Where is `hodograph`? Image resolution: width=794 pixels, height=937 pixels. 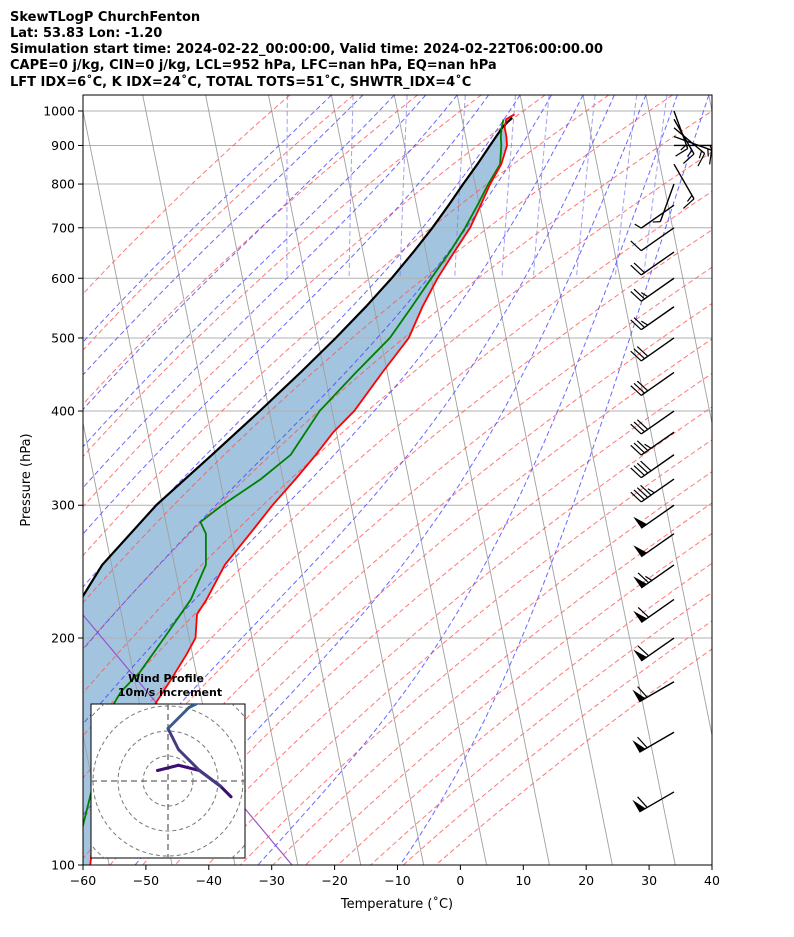 hodograph is located at coordinates (168, 781).